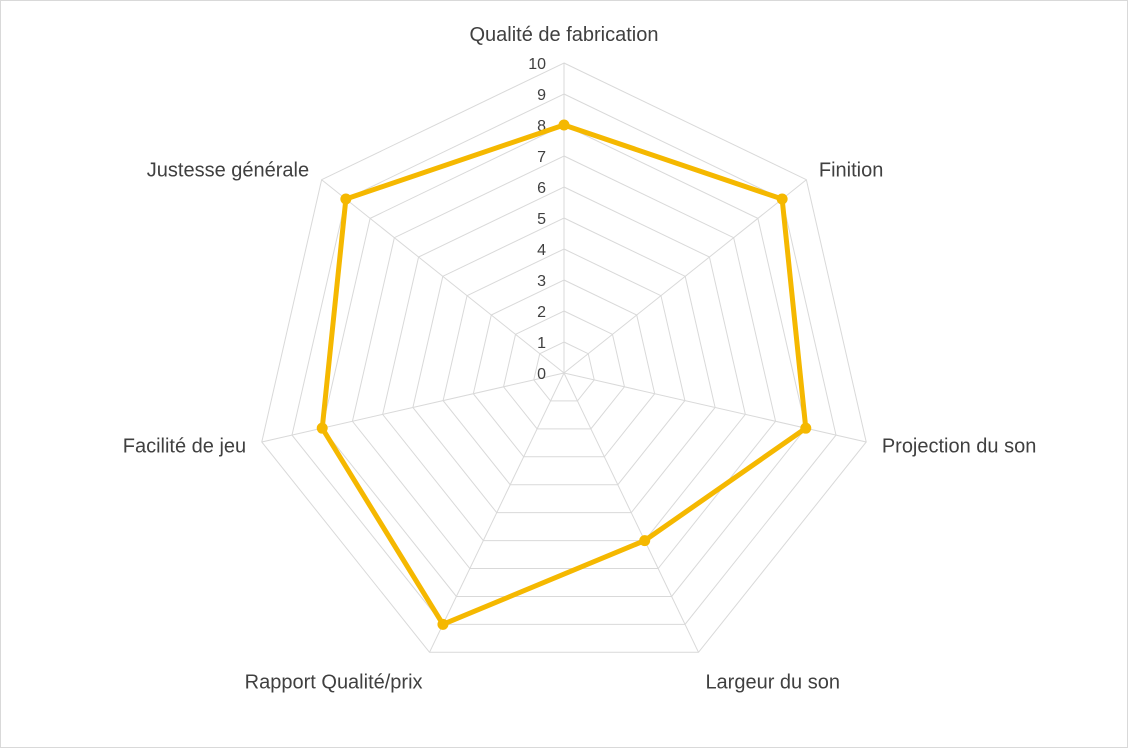 The height and width of the screenshot is (748, 1128). Describe the element at coordinates (772, 682) in the screenshot. I see `category-label: Largeur du son` at that location.